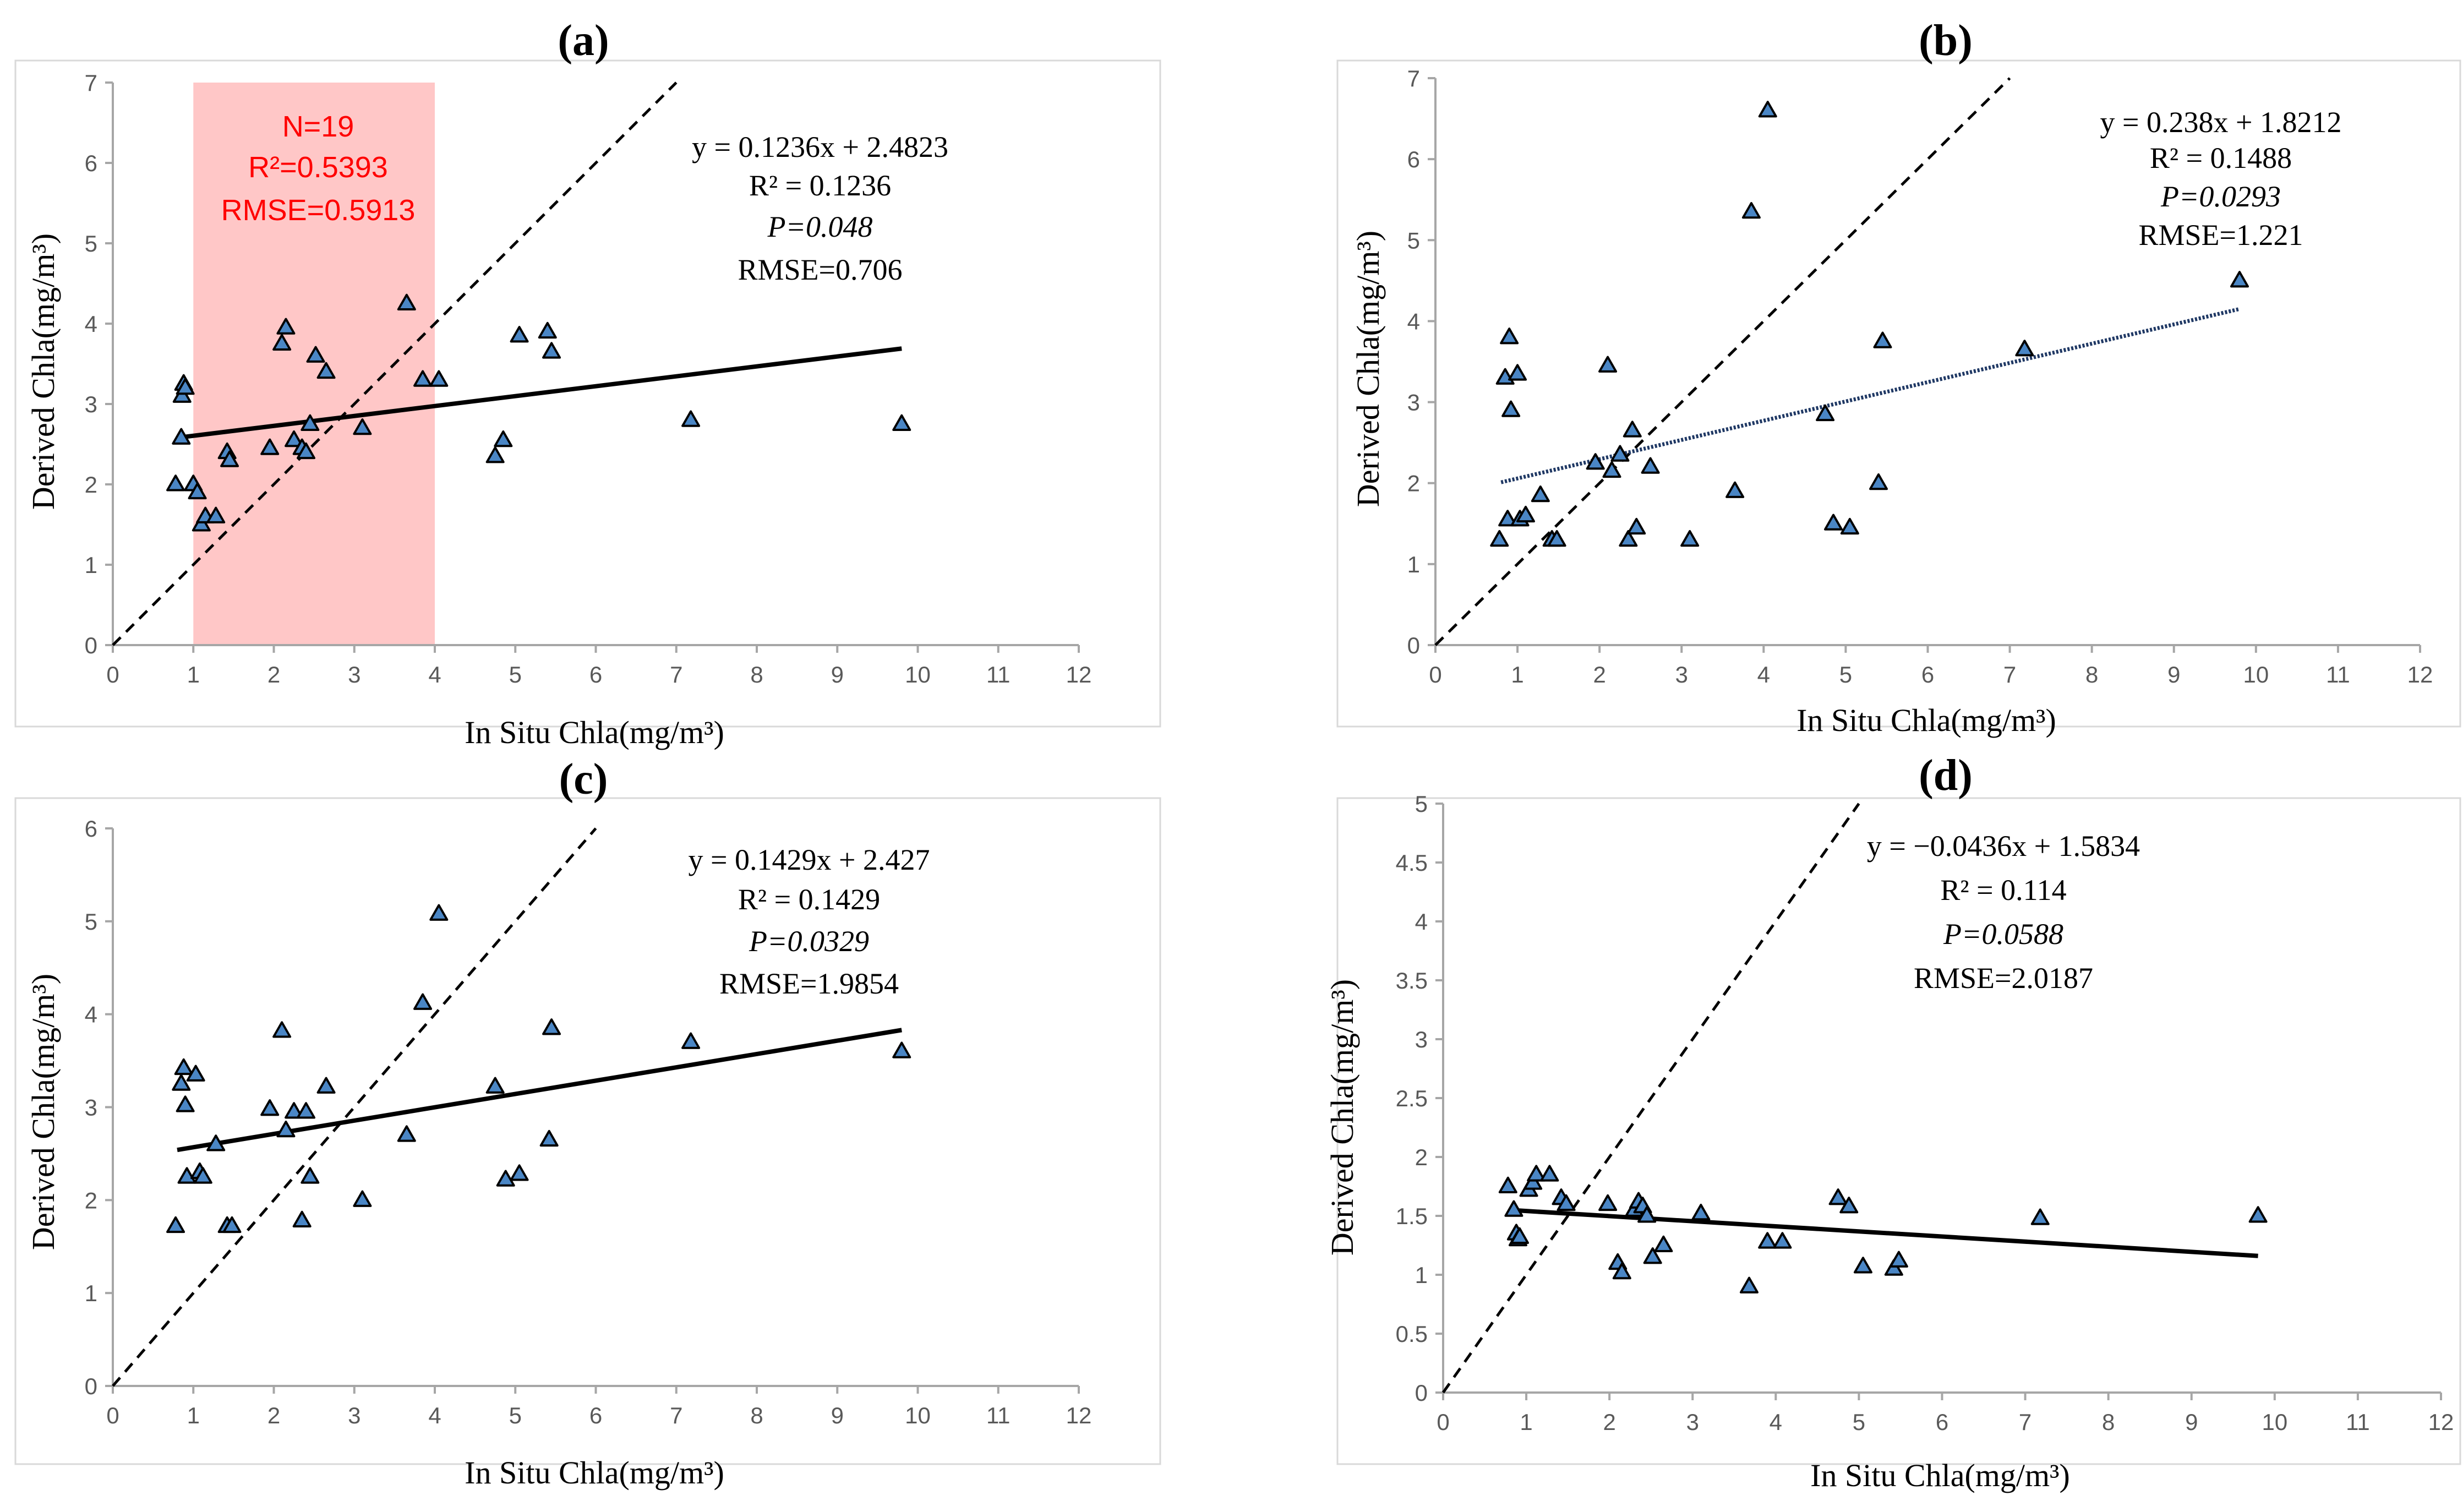  Describe the element at coordinates (594, 1473) in the screenshot. I see `panel-c-x-axis-title: In Situ Chla(mg/m³)` at that location.